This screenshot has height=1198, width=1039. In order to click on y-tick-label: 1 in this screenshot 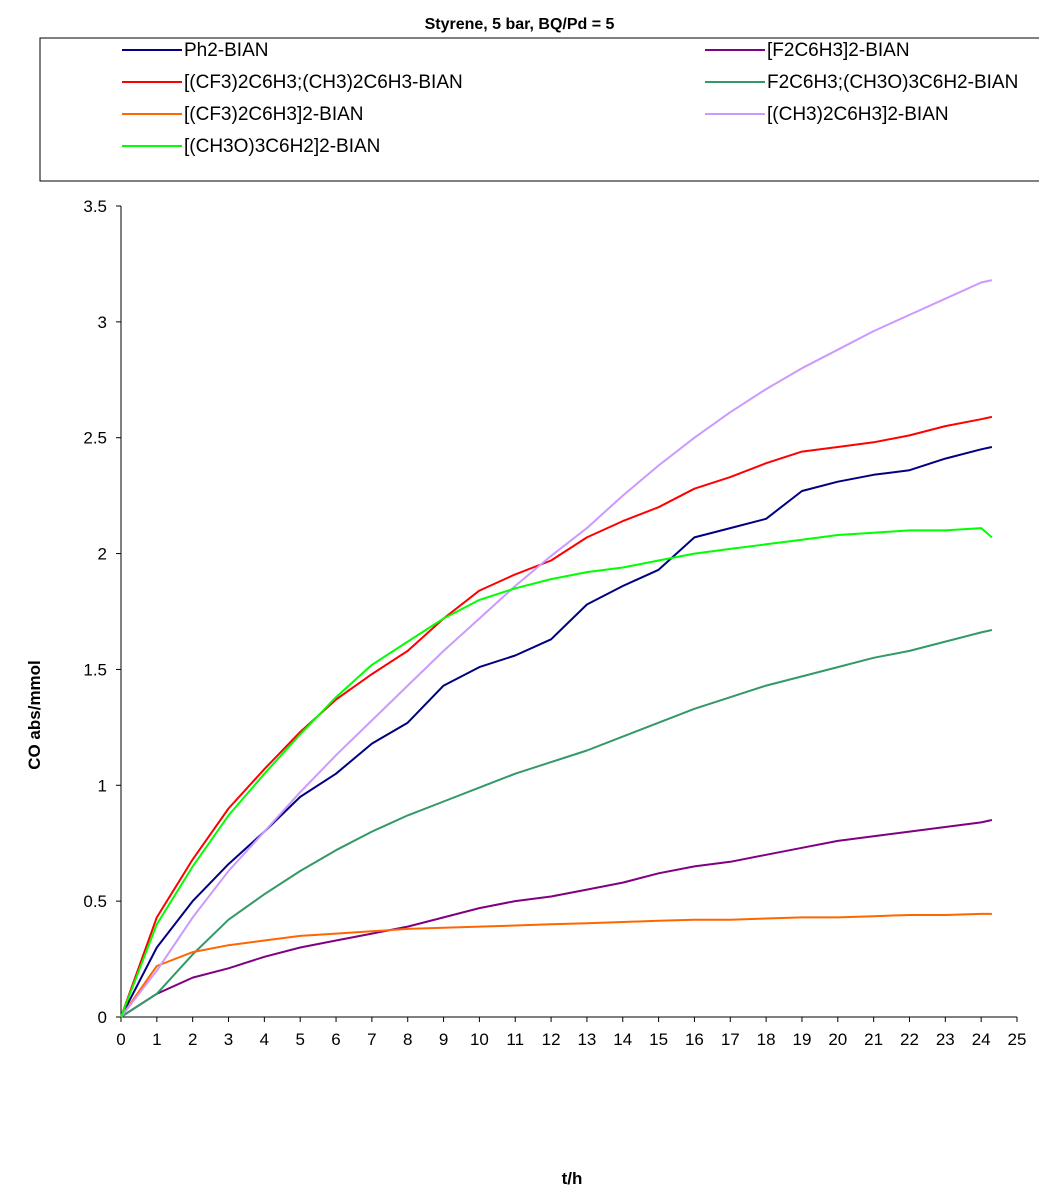, I will do `click(102, 785)`.